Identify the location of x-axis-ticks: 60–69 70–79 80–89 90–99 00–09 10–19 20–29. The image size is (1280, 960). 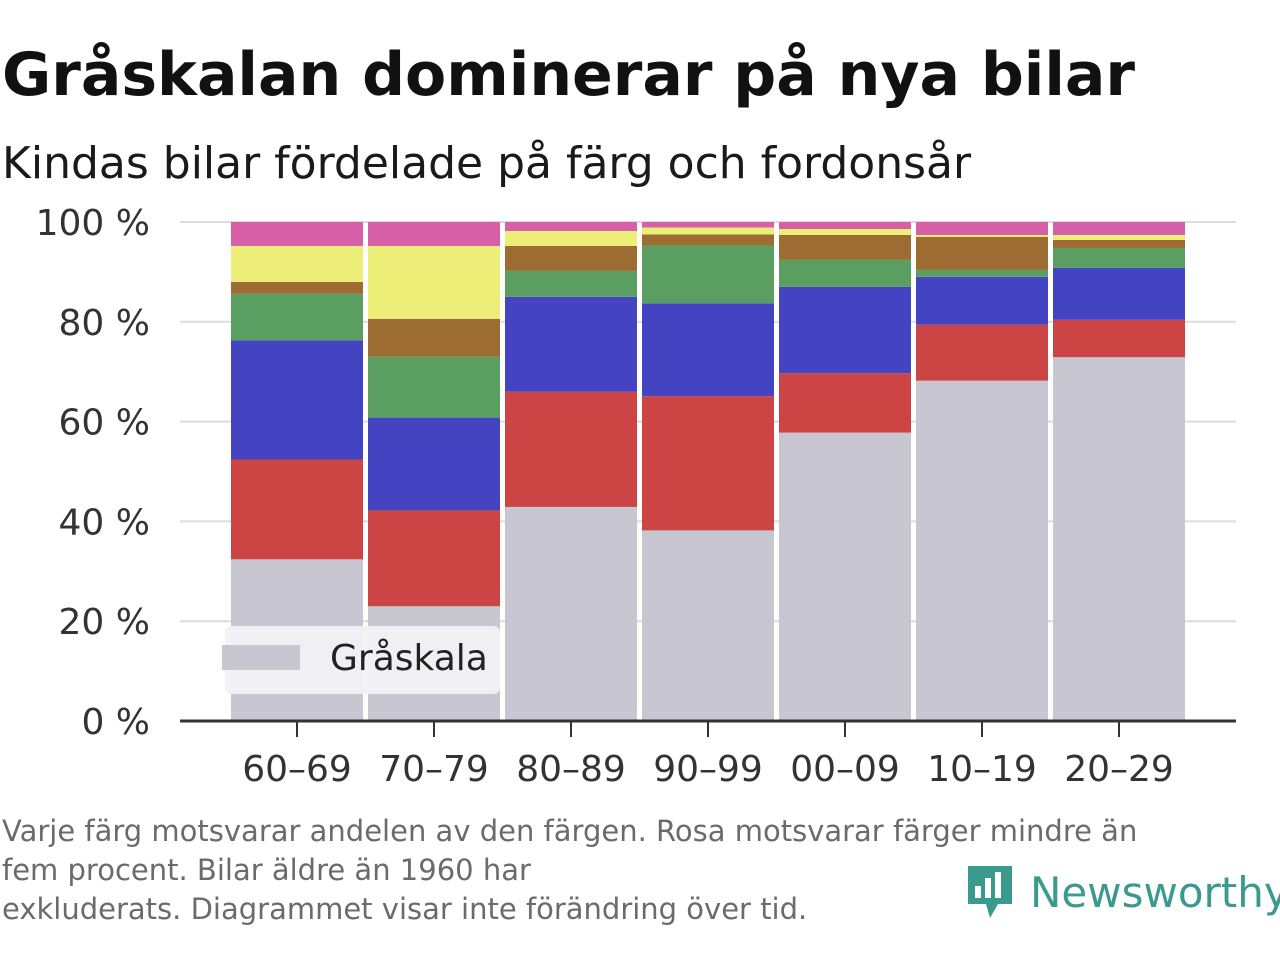
(708, 755).